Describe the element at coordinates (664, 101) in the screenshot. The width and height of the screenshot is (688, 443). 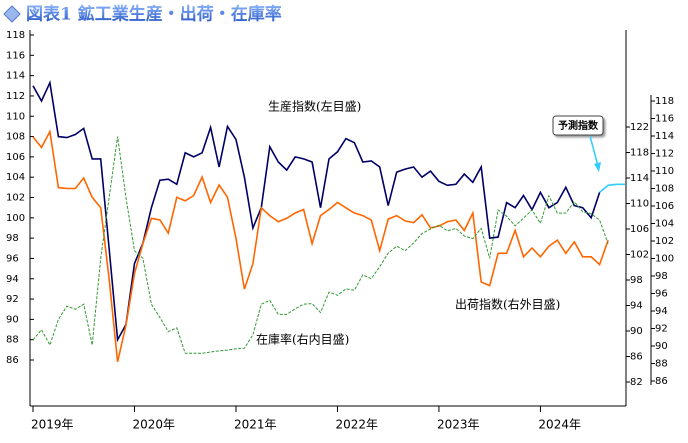
I see `y3-tick-label: 118` at that location.